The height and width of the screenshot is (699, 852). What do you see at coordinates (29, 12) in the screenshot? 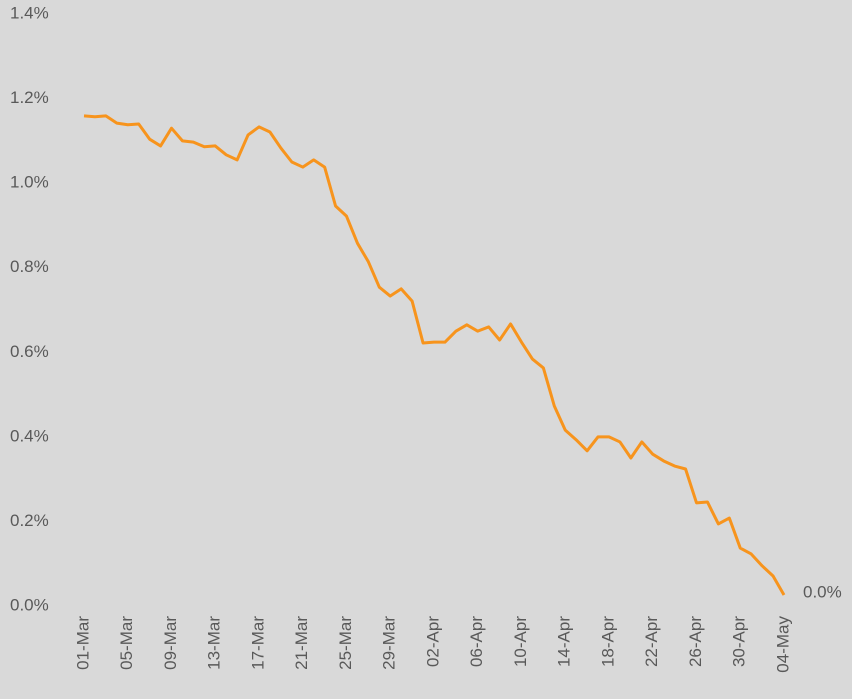
I see `y-tick-label: 1.4%` at bounding box center [29, 12].